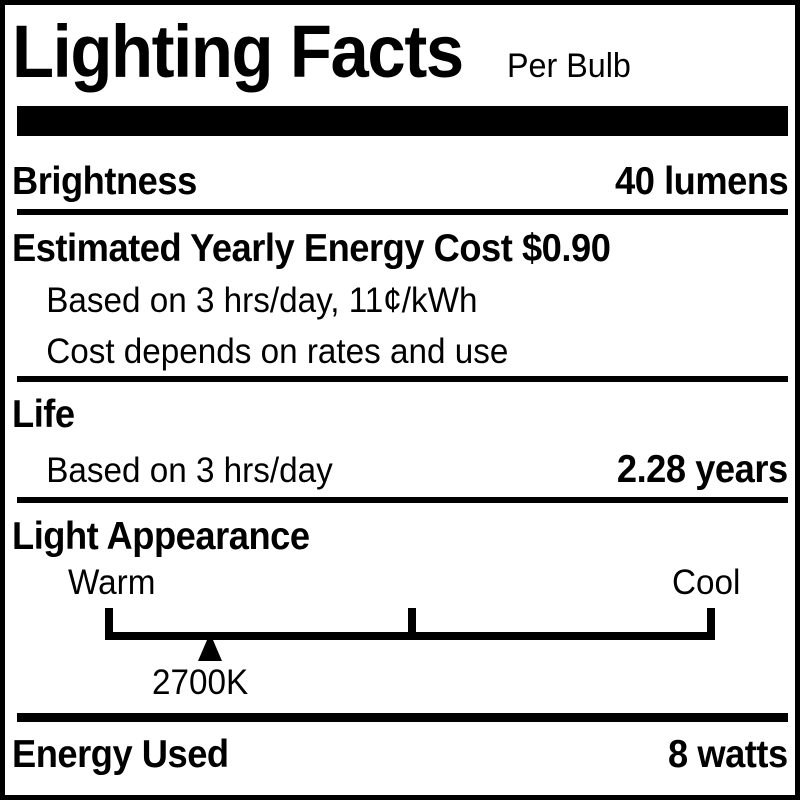  I want to click on life-value: 2.28 years, so click(702, 469).